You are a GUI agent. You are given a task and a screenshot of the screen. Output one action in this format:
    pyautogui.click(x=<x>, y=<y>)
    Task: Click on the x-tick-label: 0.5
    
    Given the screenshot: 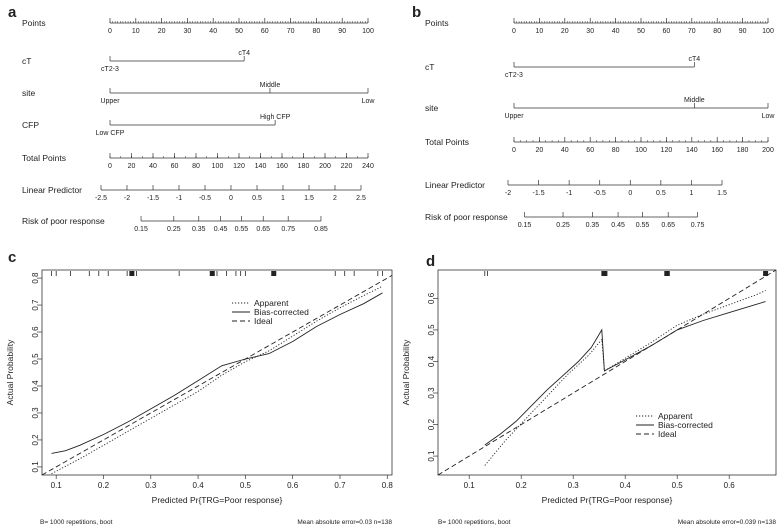 What is the action you would take?
    pyautogui.click(x=246, y=485)
    